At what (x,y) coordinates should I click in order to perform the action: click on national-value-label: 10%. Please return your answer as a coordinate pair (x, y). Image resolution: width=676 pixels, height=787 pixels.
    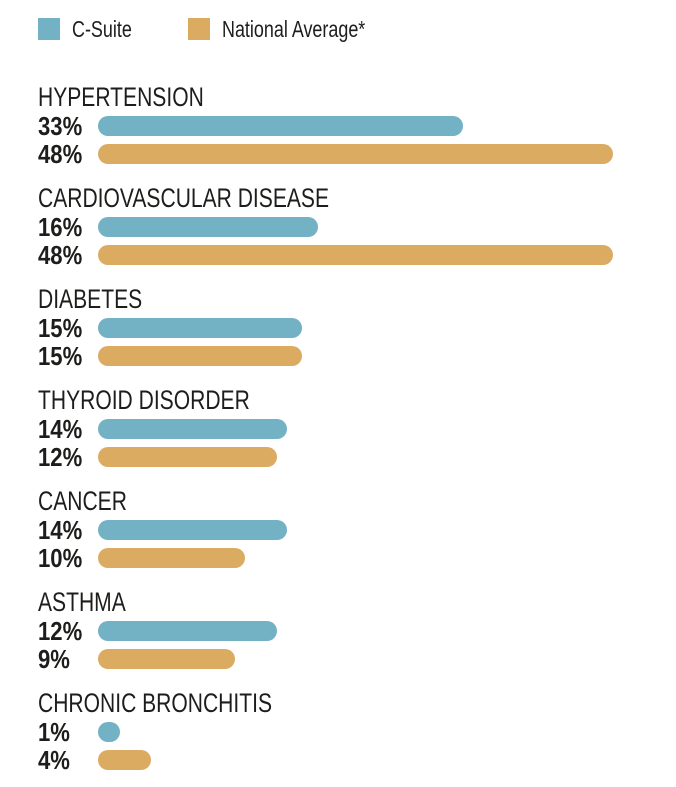
    Looking at the image, I should click on (60, 558).